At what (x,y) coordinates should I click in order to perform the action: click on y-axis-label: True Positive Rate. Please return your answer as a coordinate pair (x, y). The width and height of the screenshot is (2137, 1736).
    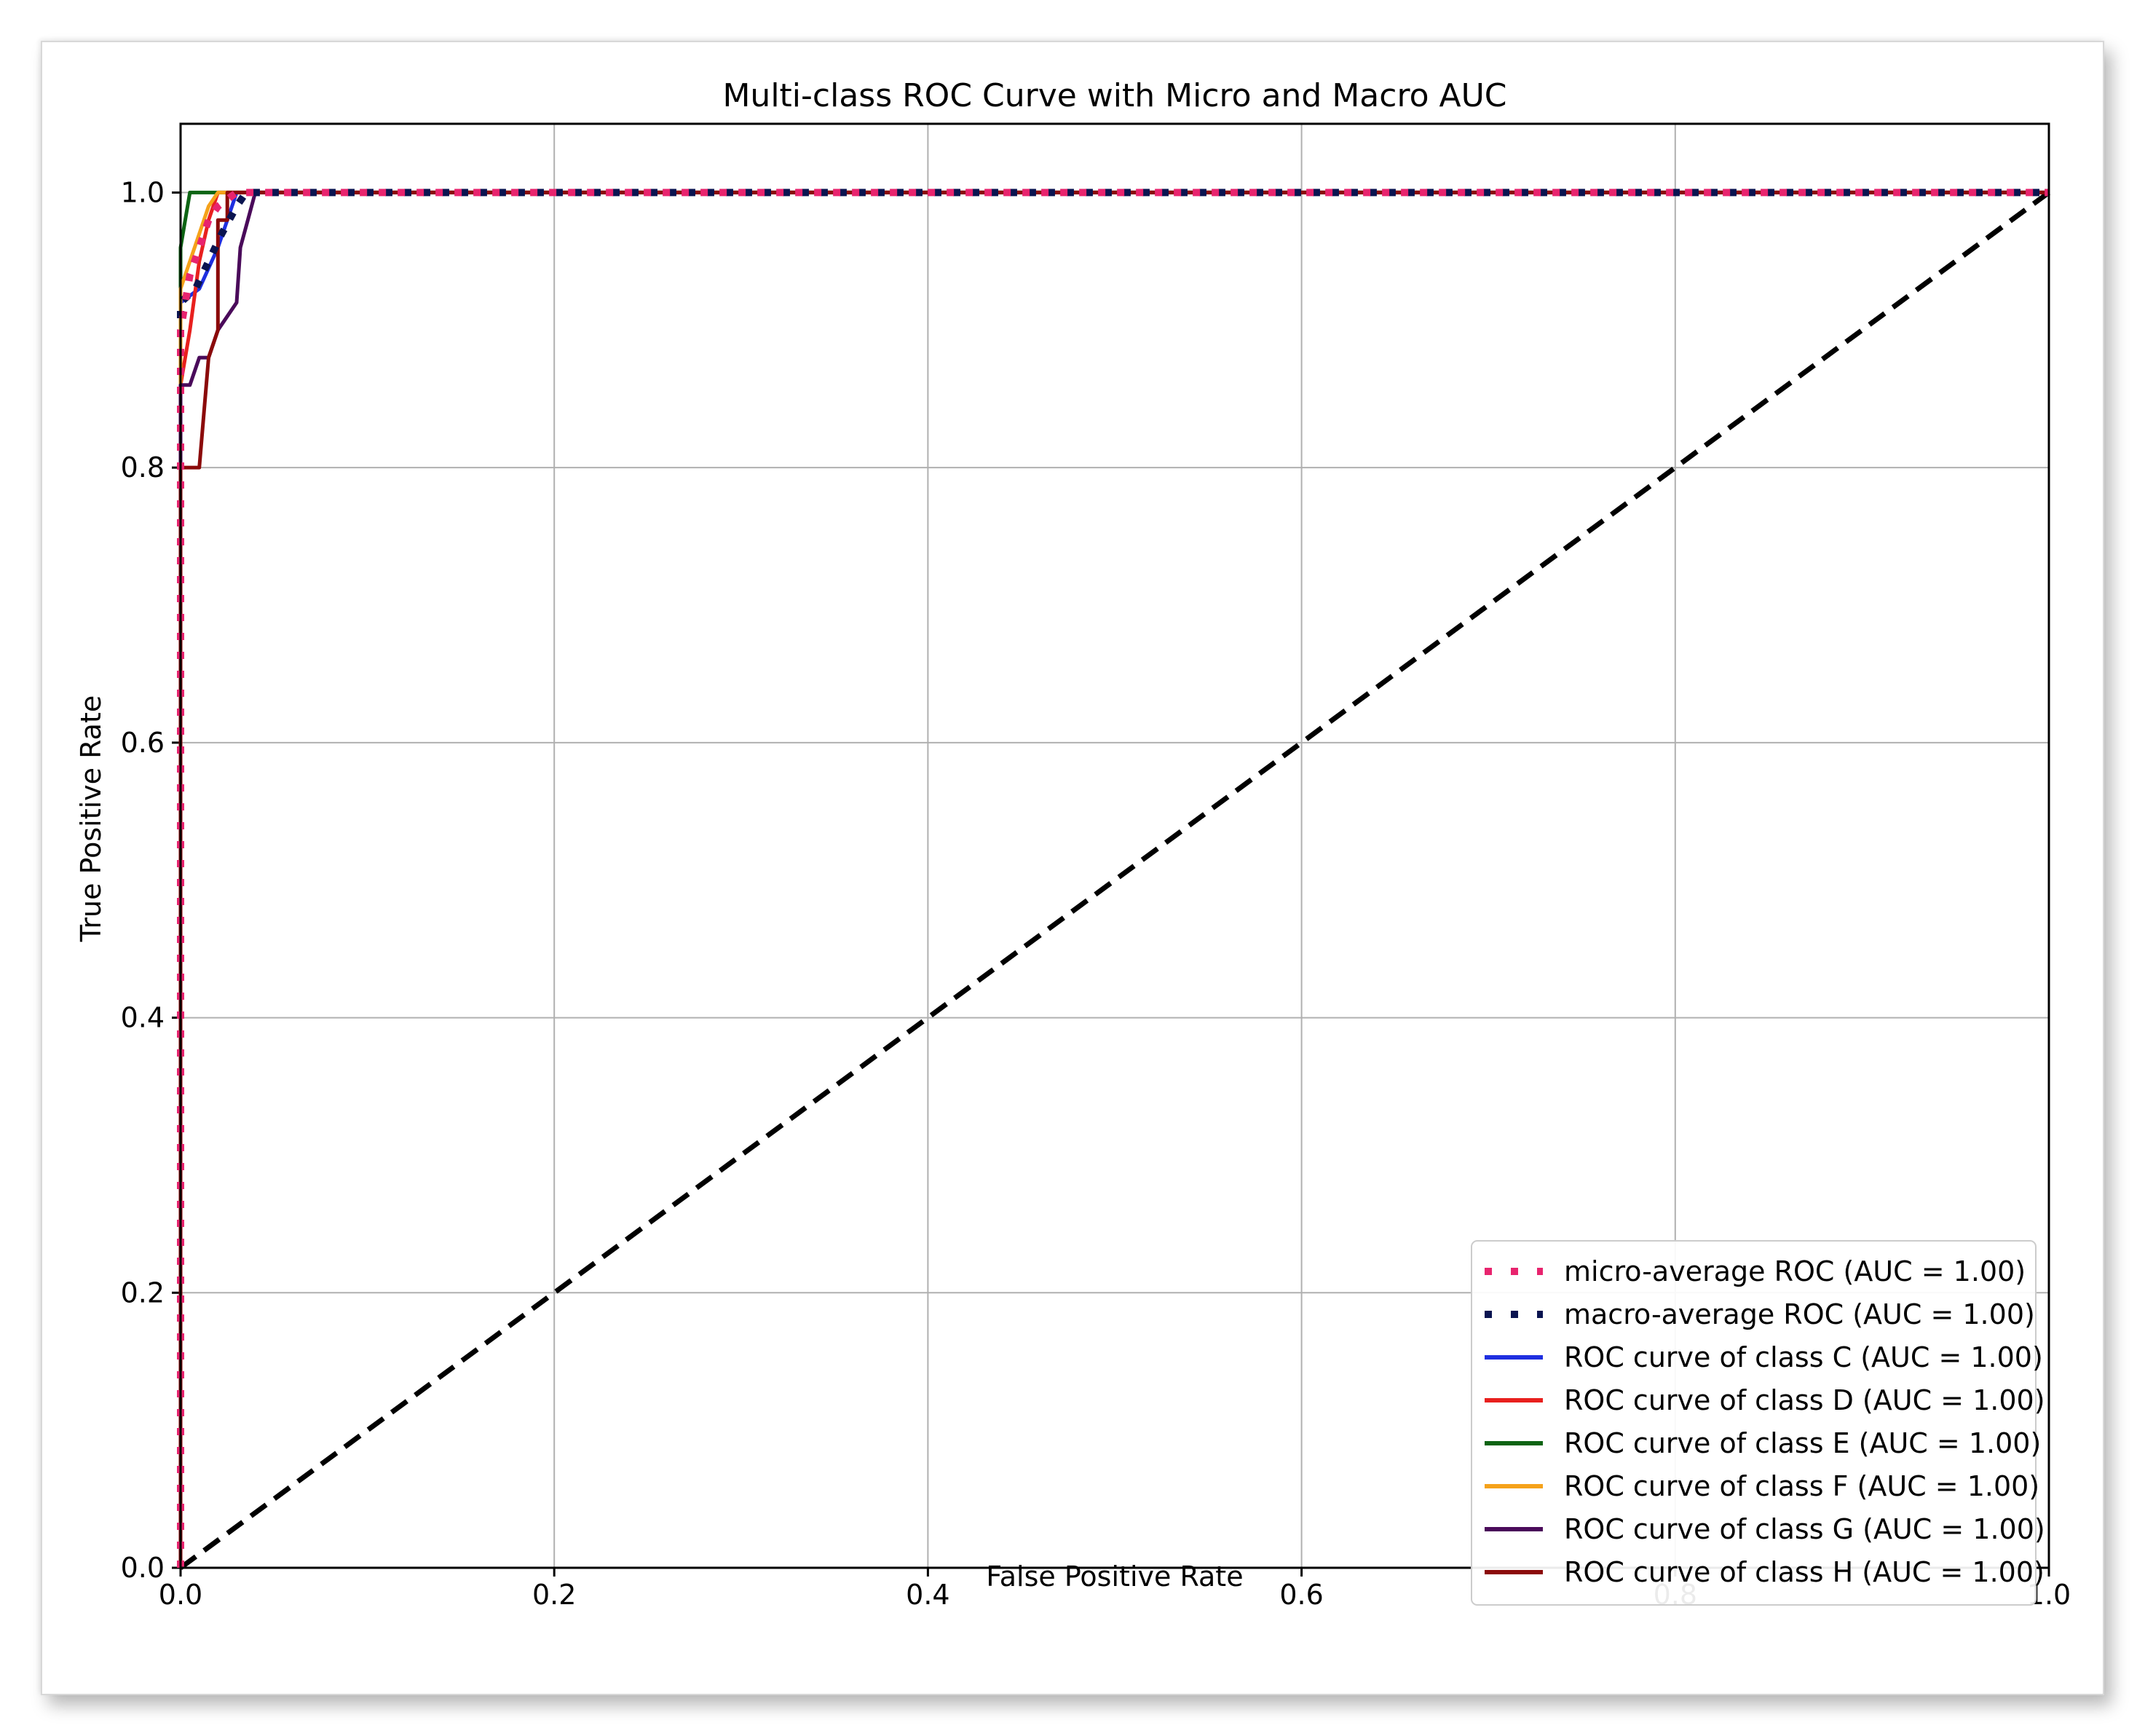
    Looking at the image, I should click on (91, 819).